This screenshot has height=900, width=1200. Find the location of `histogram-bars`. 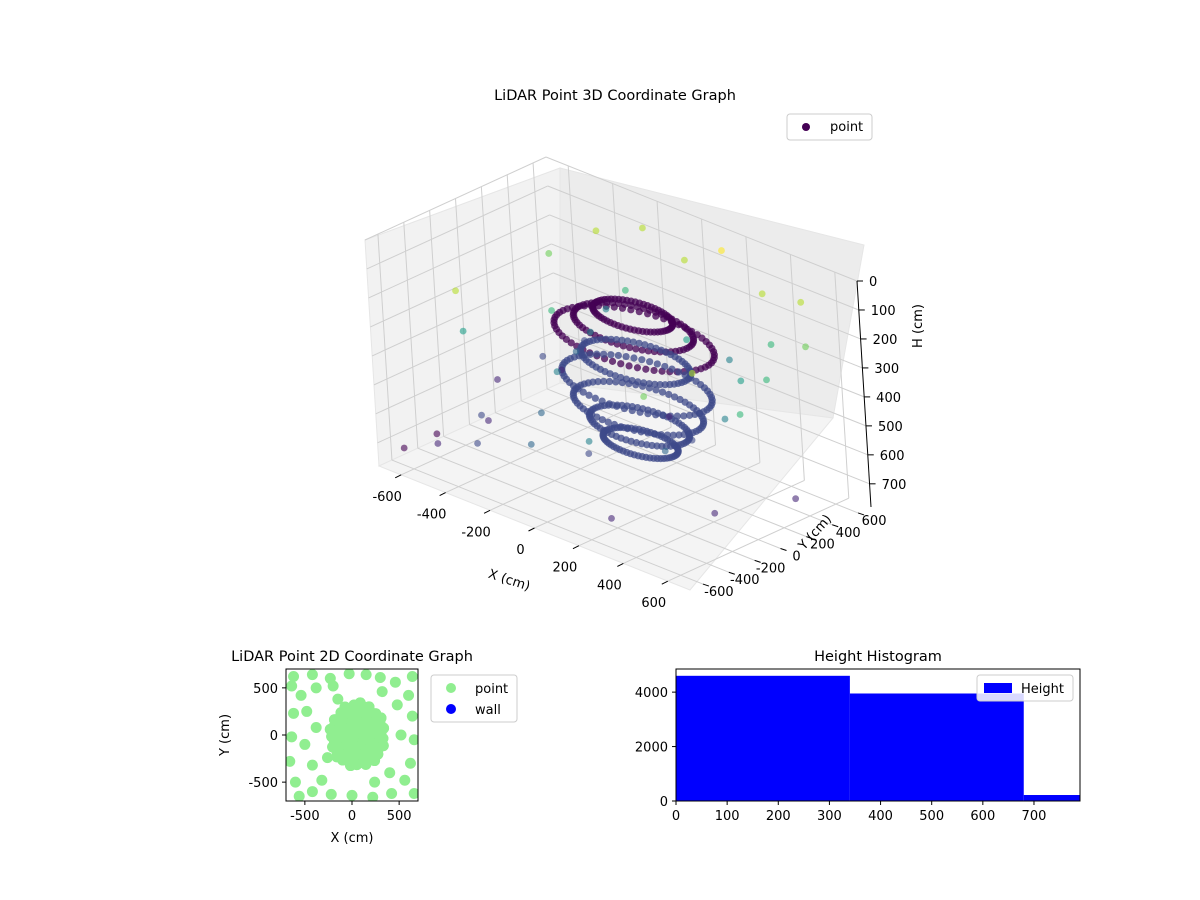

histogram-bars is located at coordinates (878, 738).